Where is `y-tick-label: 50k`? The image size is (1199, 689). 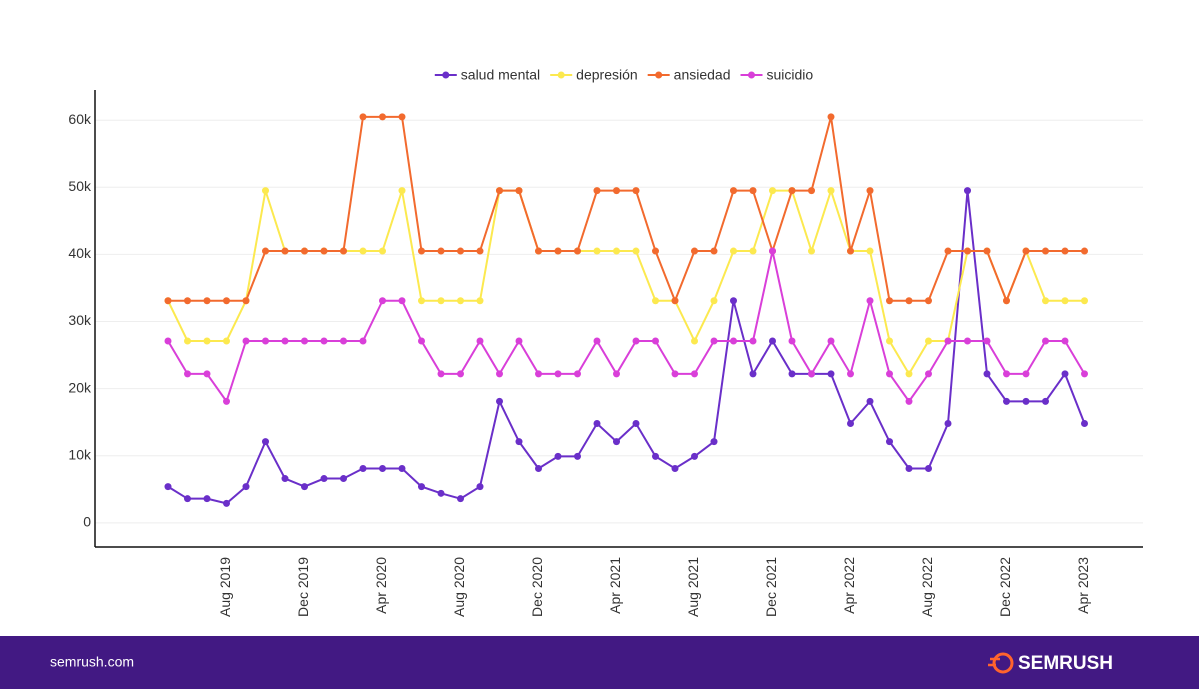
y-tick-label: 50k is located at coordinates (80, 186).